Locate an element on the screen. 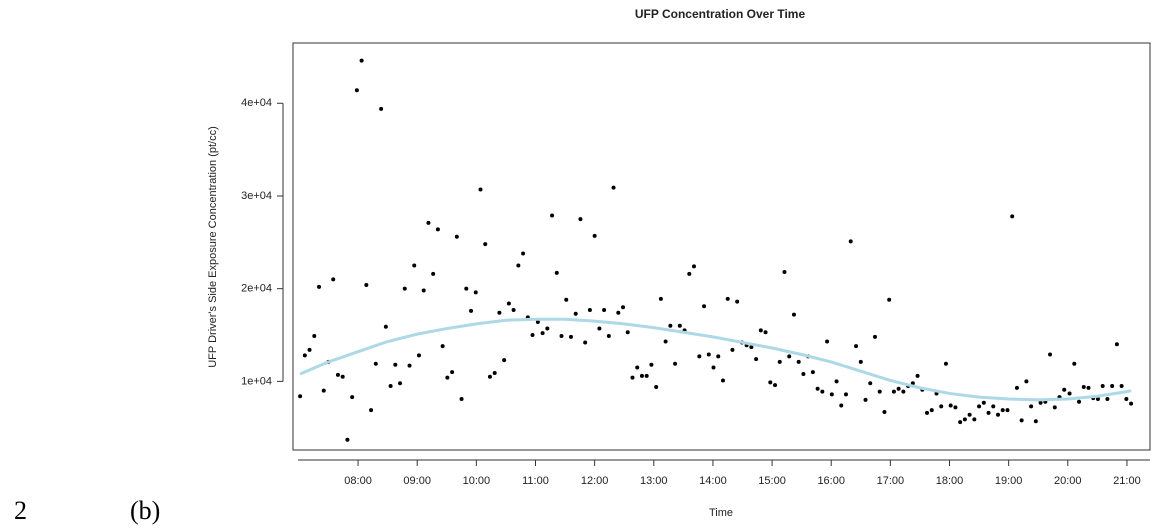 The height and width of the screenshot is (529, 1163). x-tick-label: 20:00 is located at coordinates (1068, 481).